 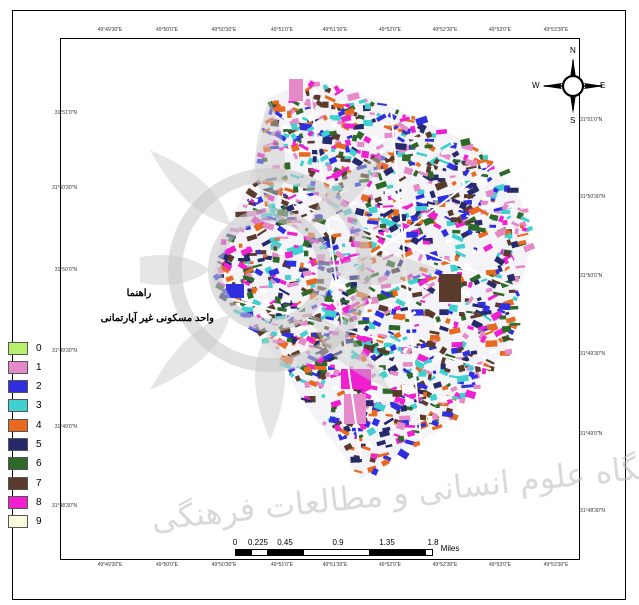 I want to click on scale-segment, so click(x=429, y=552).